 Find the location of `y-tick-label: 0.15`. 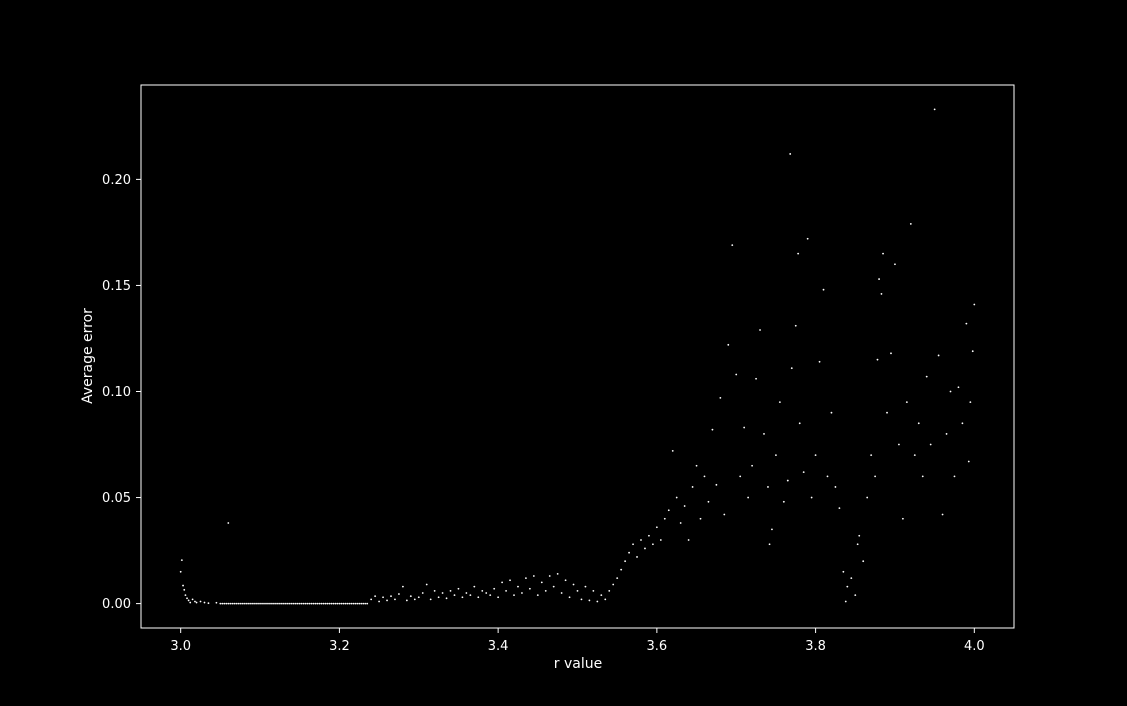

y-tick-label: 0.15 is located at coordinates (116, 286).